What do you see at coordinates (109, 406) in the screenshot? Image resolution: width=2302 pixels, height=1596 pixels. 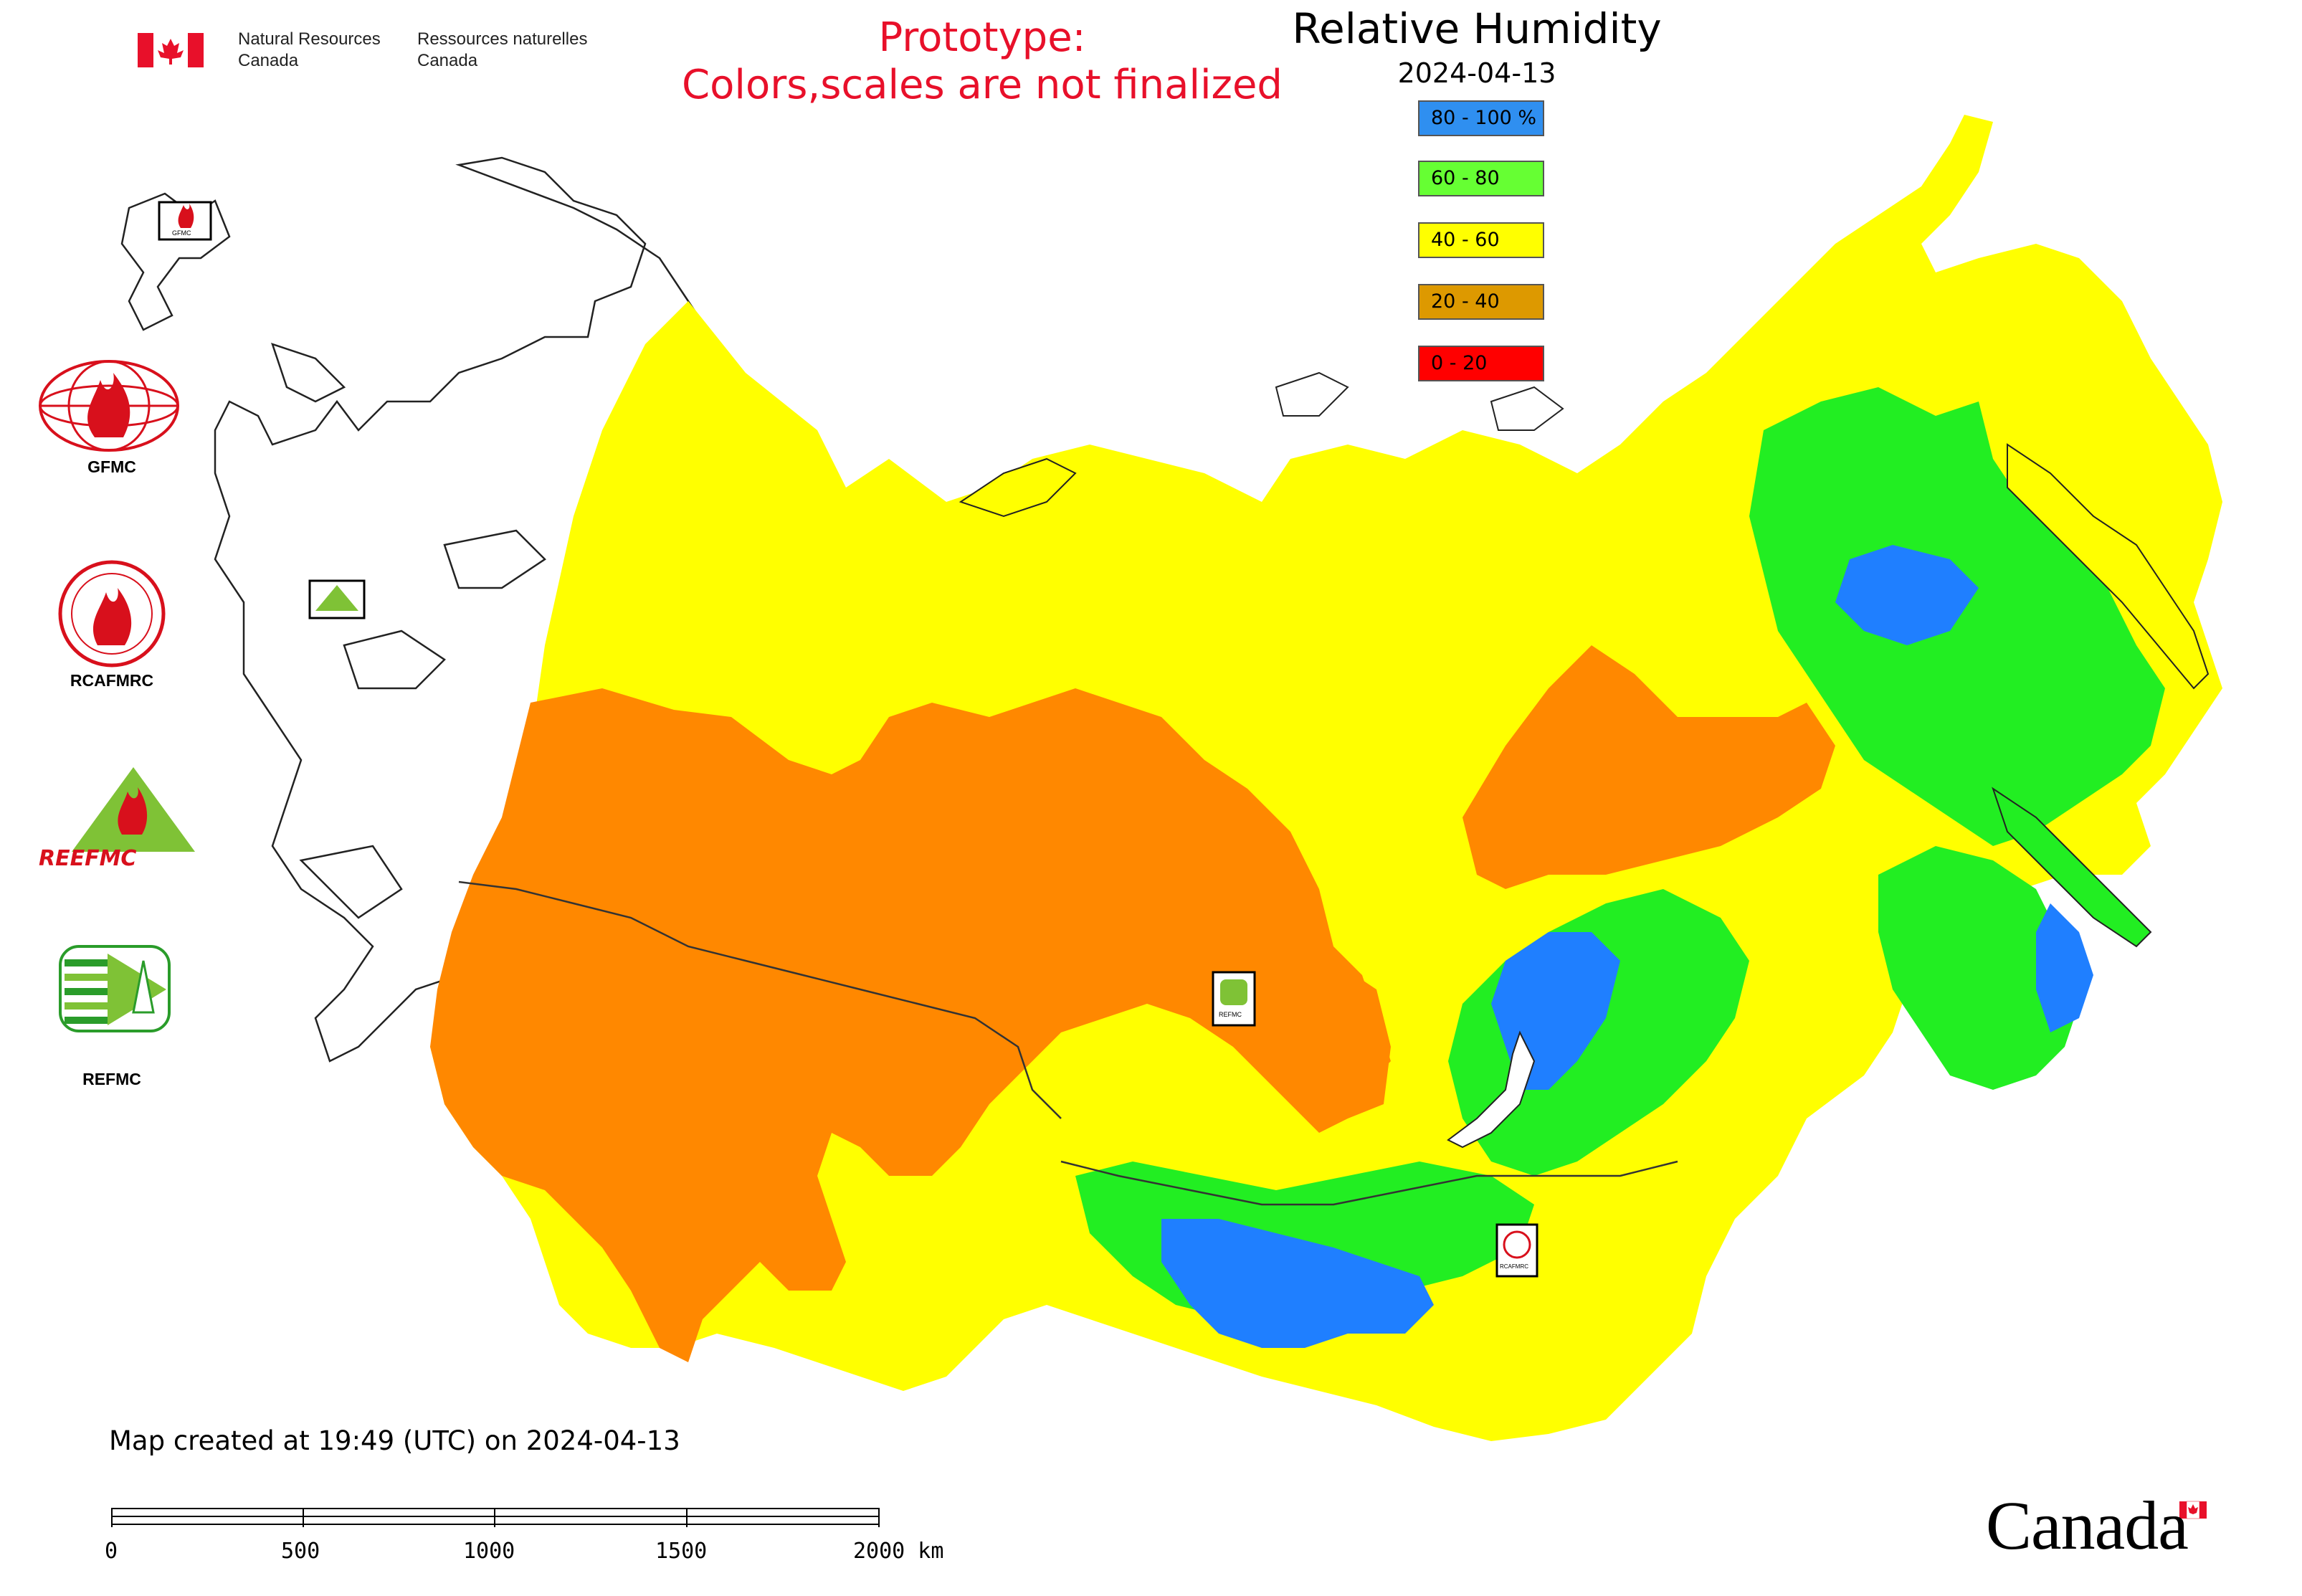 I see `gfmc-logo` at bounding box center [109, 406].